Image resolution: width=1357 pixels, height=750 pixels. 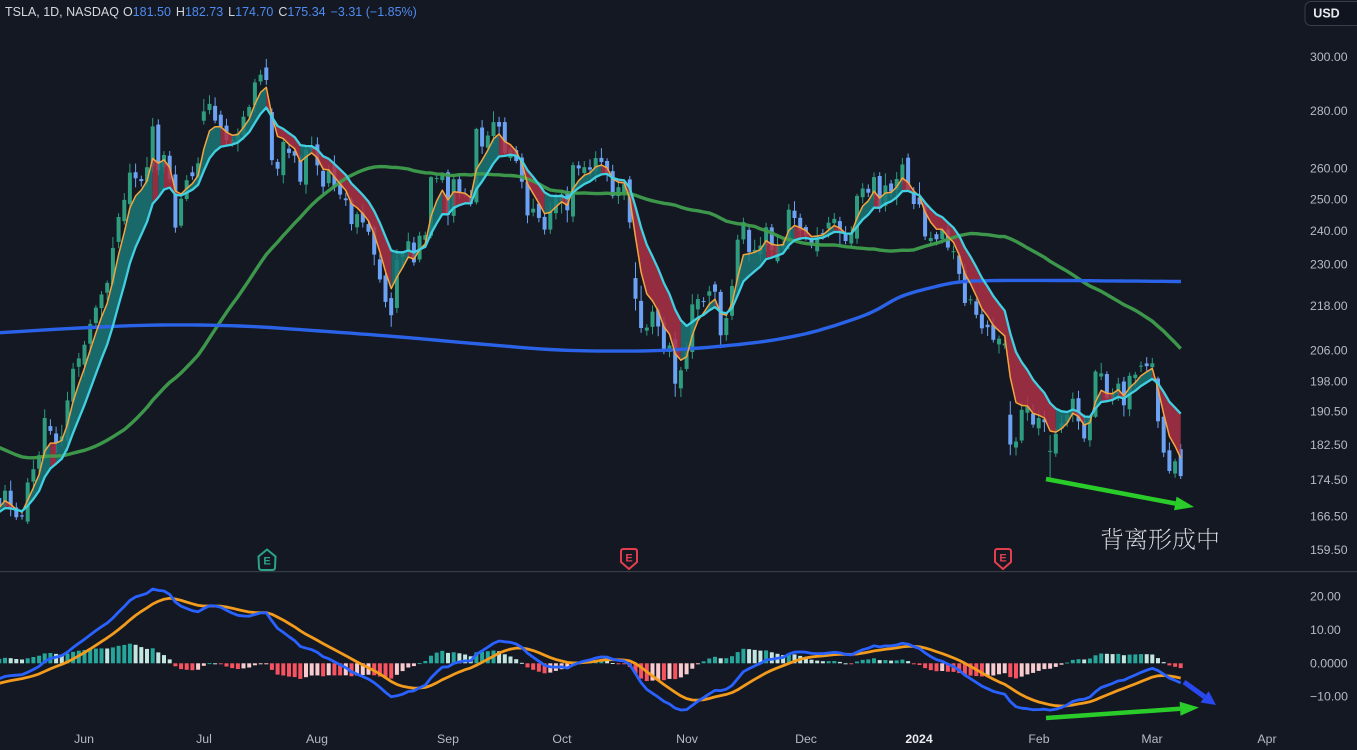 What do you see at coordinates (919, 739) in the screenshot?
I see `svg-text: 2024` at bounding box center [919, 739].